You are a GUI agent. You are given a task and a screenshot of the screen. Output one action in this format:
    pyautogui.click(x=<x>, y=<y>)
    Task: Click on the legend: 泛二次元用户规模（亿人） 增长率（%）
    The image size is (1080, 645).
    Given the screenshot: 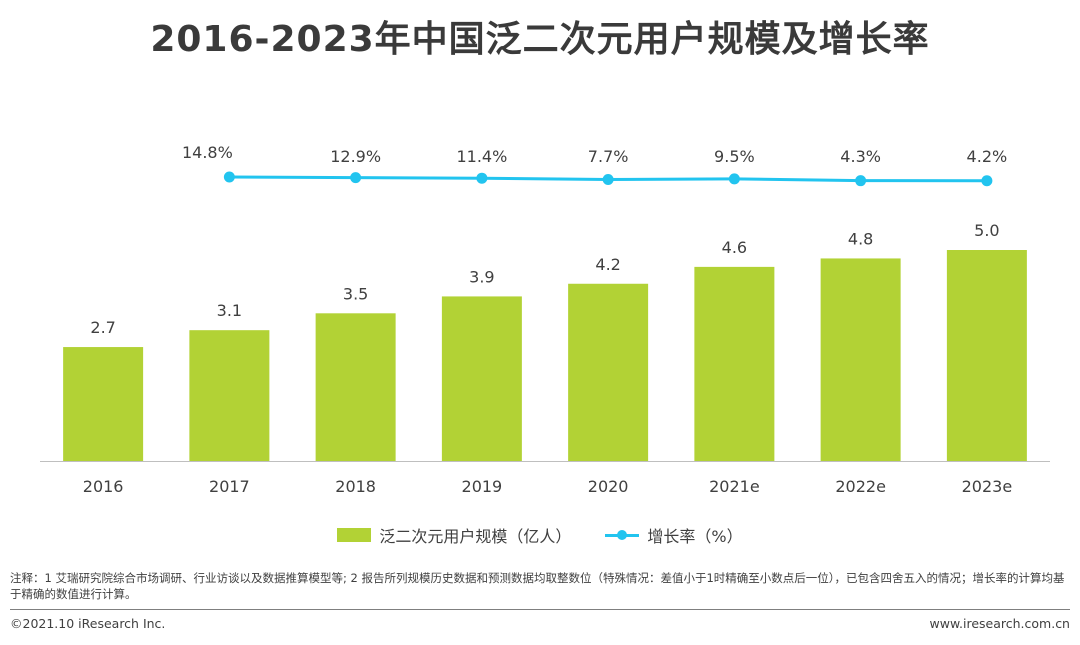 What is the action you would take?
    pyautogui.click(x=540, y=535)
    